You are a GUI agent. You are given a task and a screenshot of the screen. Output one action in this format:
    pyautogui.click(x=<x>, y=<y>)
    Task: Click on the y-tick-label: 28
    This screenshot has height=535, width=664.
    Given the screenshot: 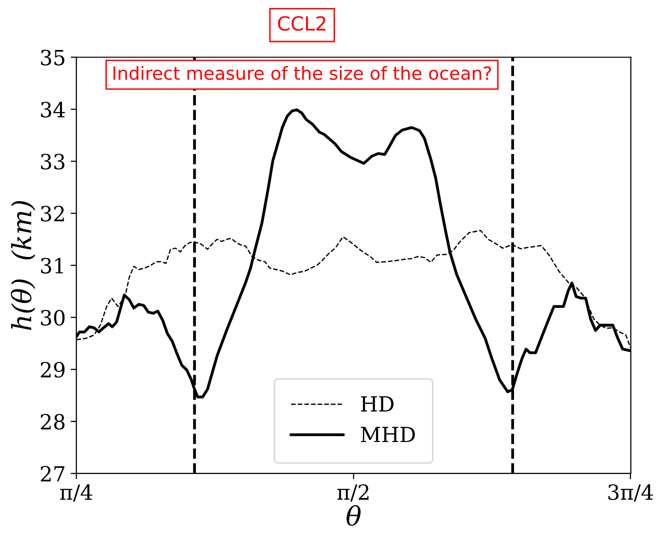 What is the action you would take?
    pyautogui.click(x=52, y=422)
    